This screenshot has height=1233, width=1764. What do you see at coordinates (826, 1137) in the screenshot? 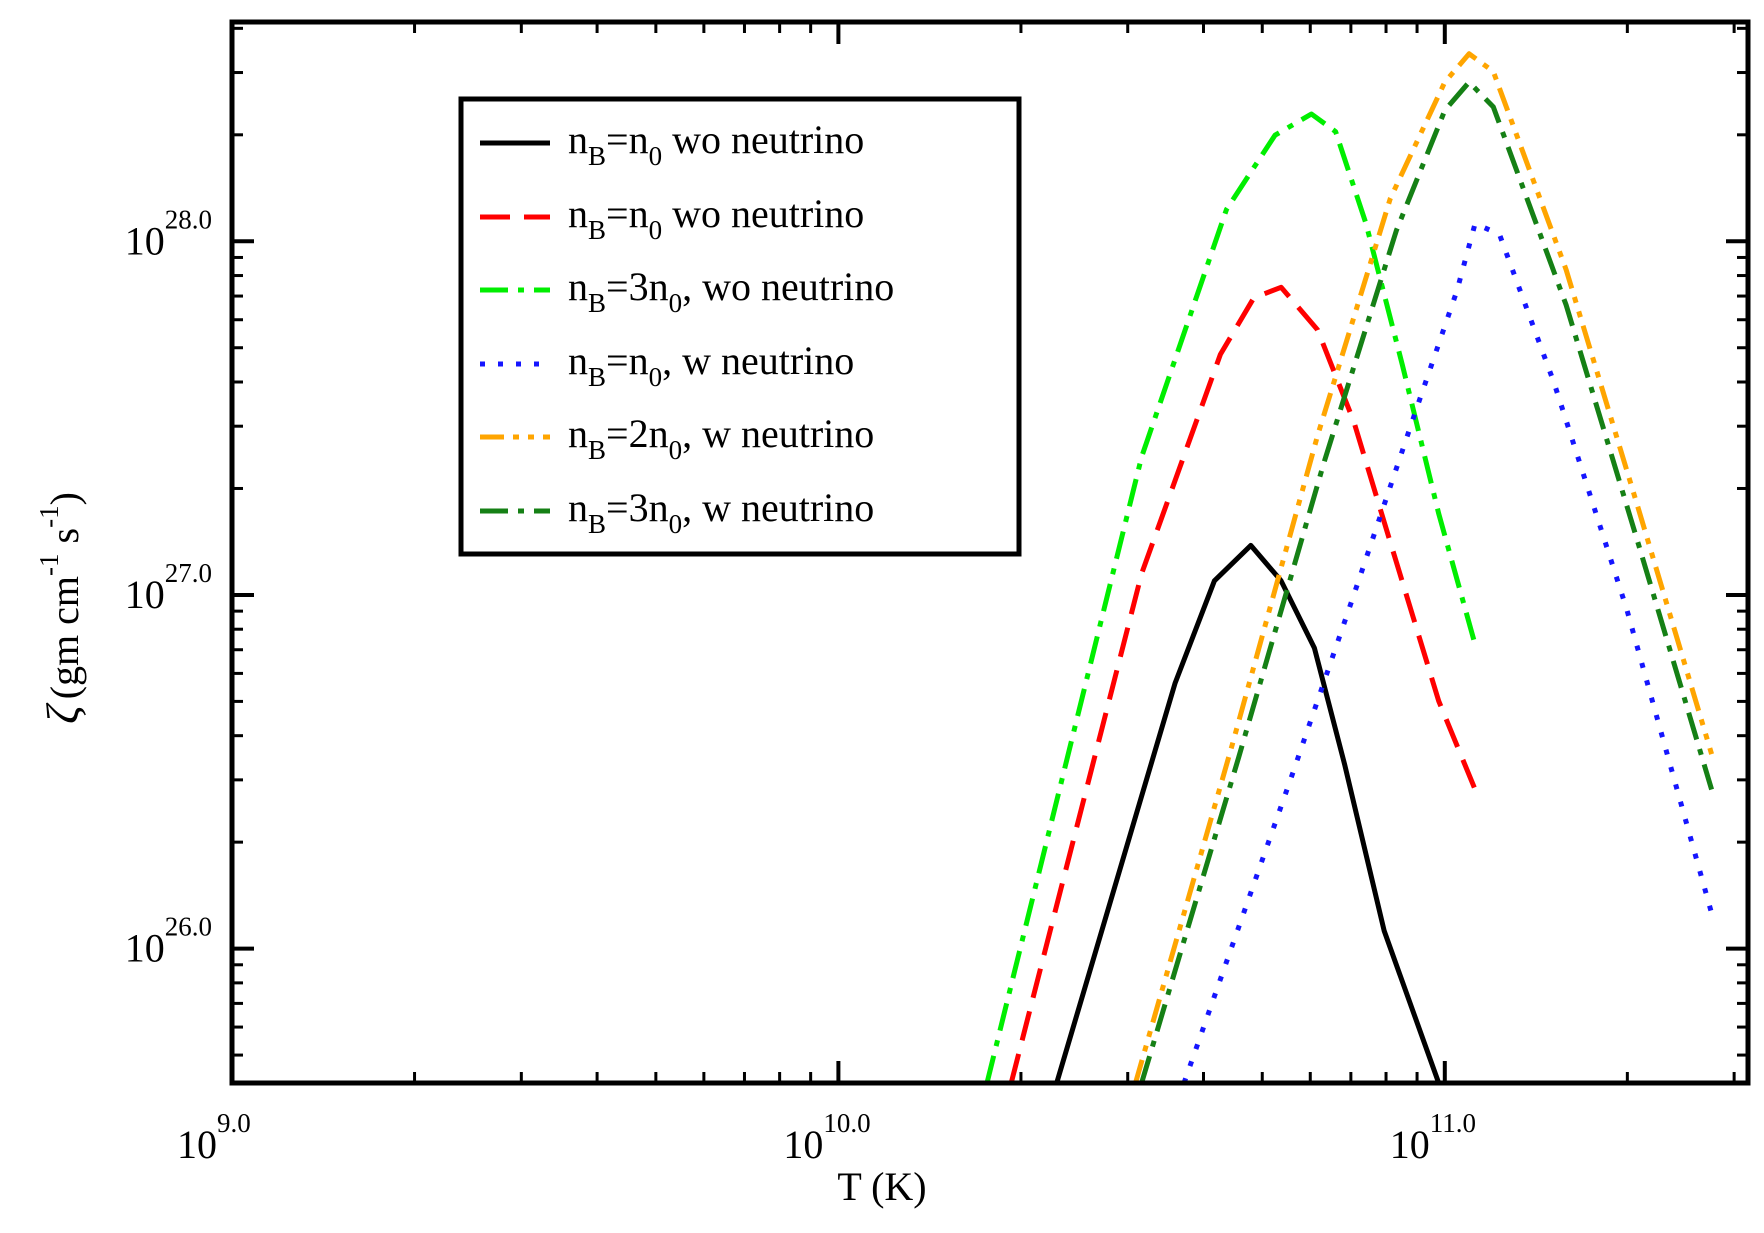
I see `x-tick-label: 1010.0` at bounding box center [826, 1137].